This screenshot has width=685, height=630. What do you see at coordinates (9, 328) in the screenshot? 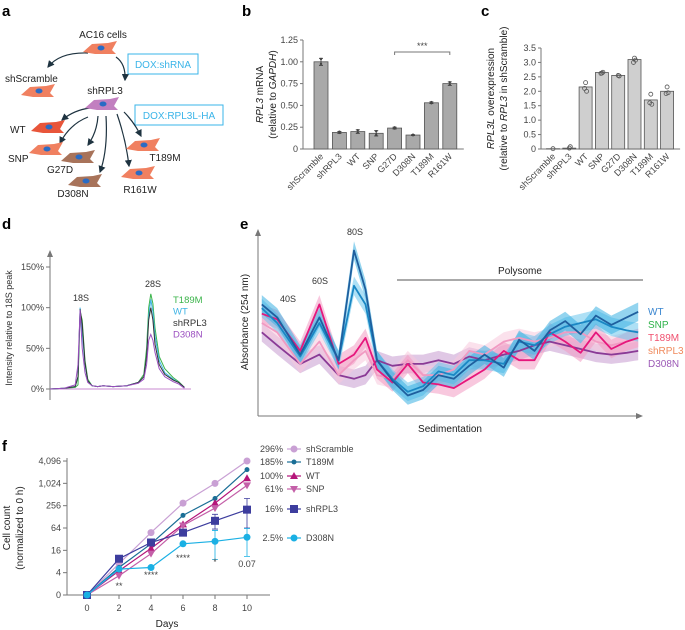
I see `y-axis-label: Intensity relative to 18S peak` at bounding box center [9, 328].